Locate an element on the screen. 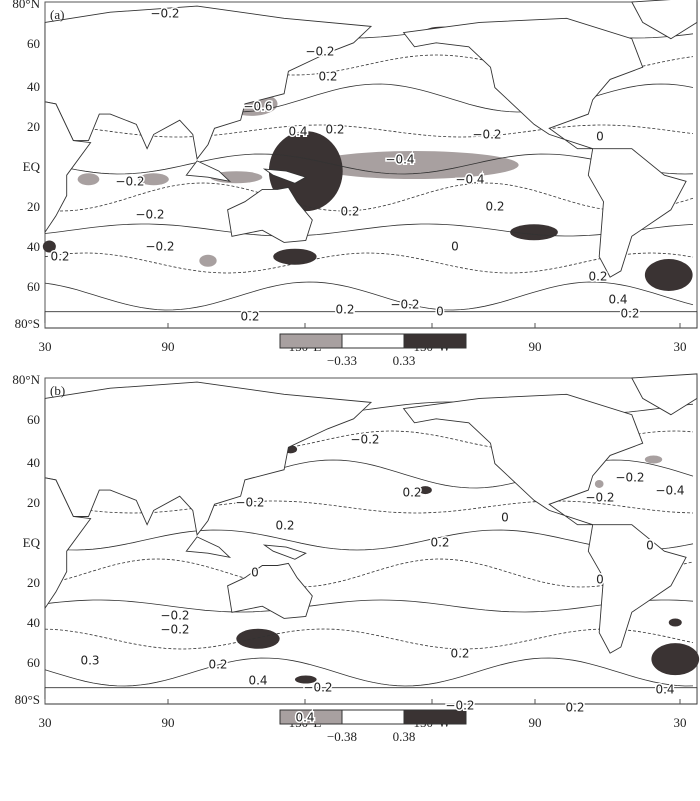  colorbar-label: 0.33 is located at coordinates (404, 360).